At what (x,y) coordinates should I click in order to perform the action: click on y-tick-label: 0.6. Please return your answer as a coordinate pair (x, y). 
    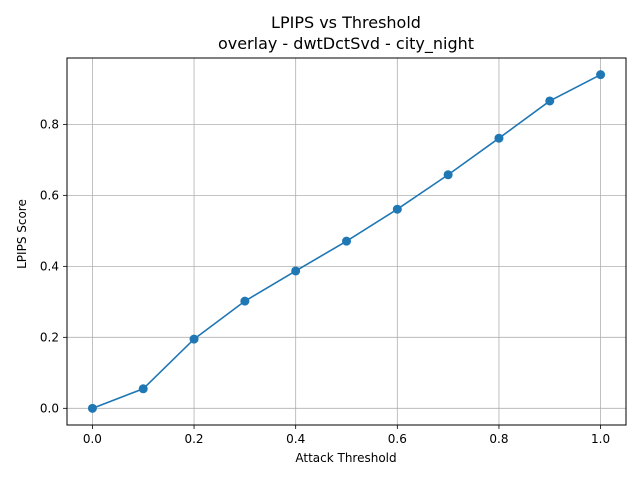
    Looking at the image, I should click on (49, 195).